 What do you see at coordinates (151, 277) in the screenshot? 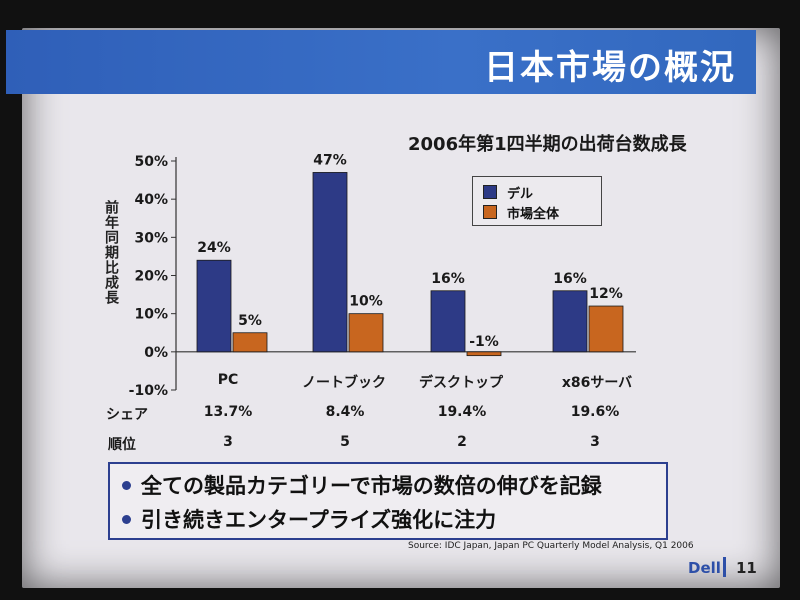
I see `y-tick-label: 20%` at bounding box center [151, 277].